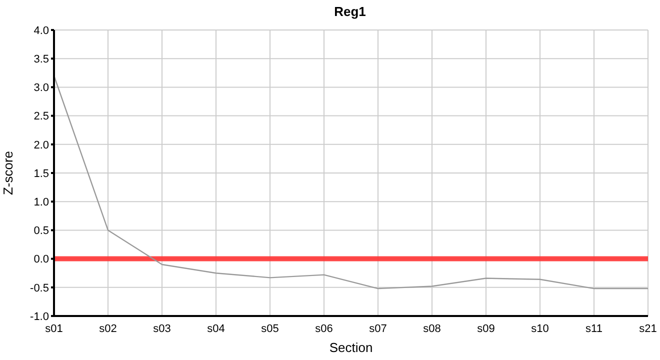 The image size is (660, 360). Describe the element at coordinates (540, 328) in the screenshot. I see `x-tick-label: s10` at that location.